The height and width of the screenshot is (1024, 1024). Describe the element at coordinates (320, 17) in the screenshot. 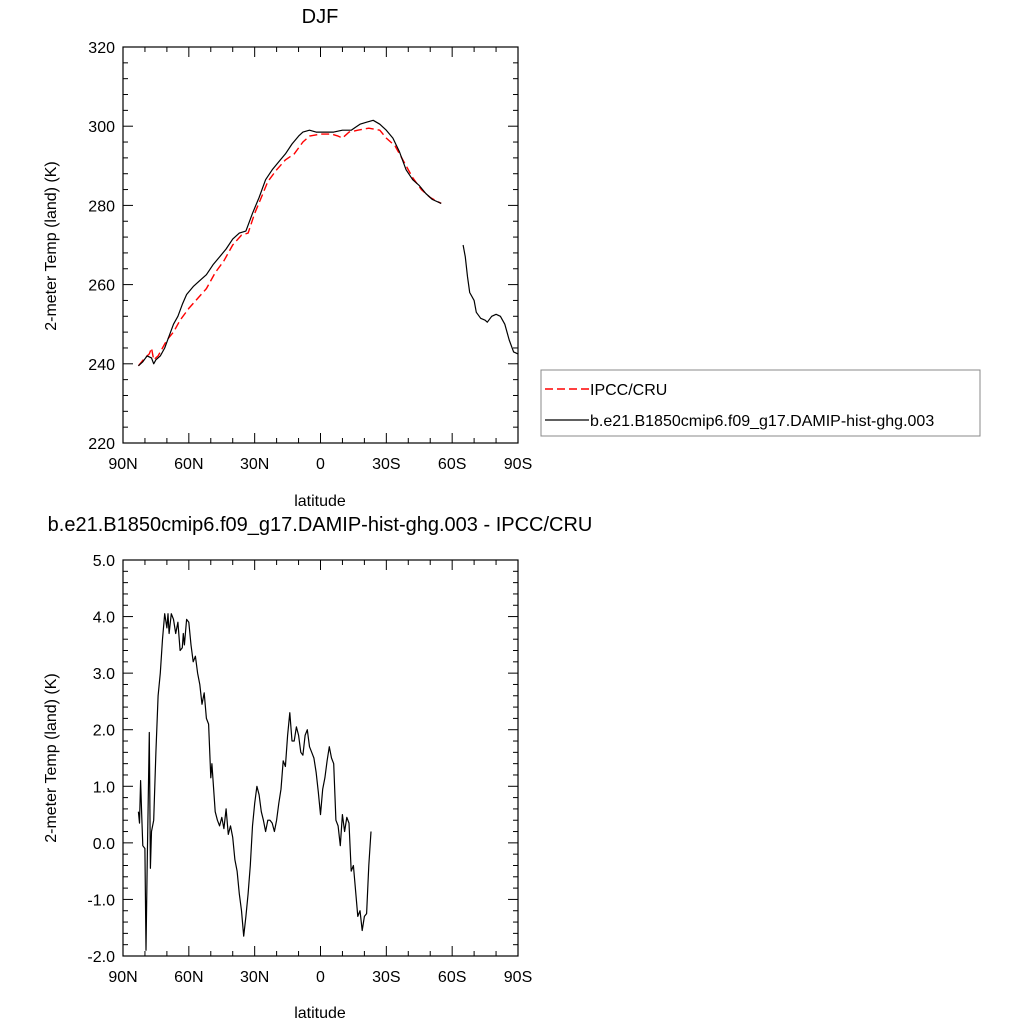

I see `chart-top-title: DJF` at that location.